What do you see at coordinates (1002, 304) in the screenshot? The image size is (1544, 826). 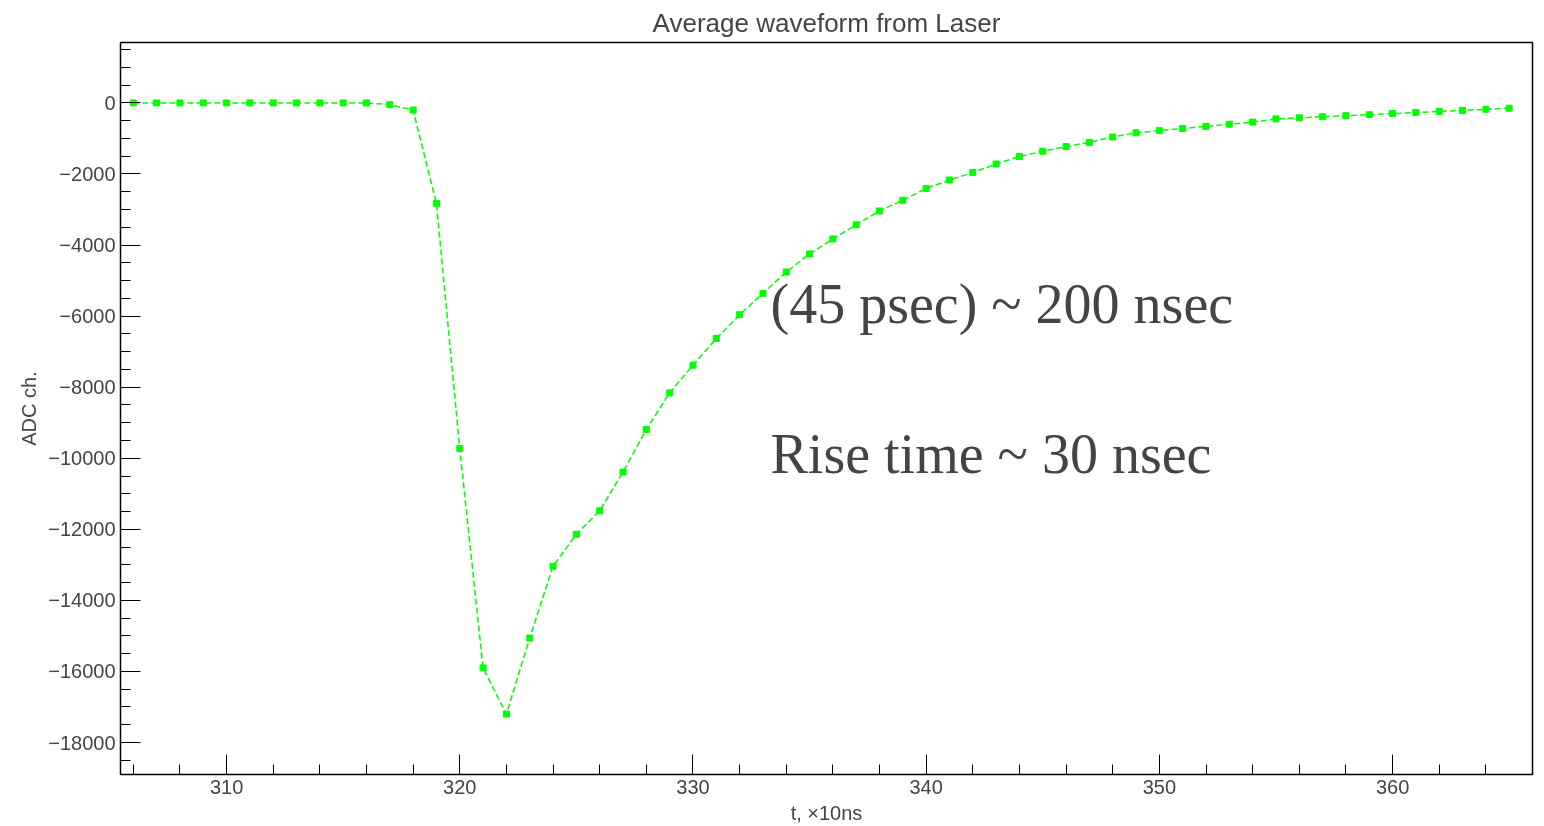 I see `annotation: (45 psec) ~ 200 nsec` at bounding box center [1002, 304].